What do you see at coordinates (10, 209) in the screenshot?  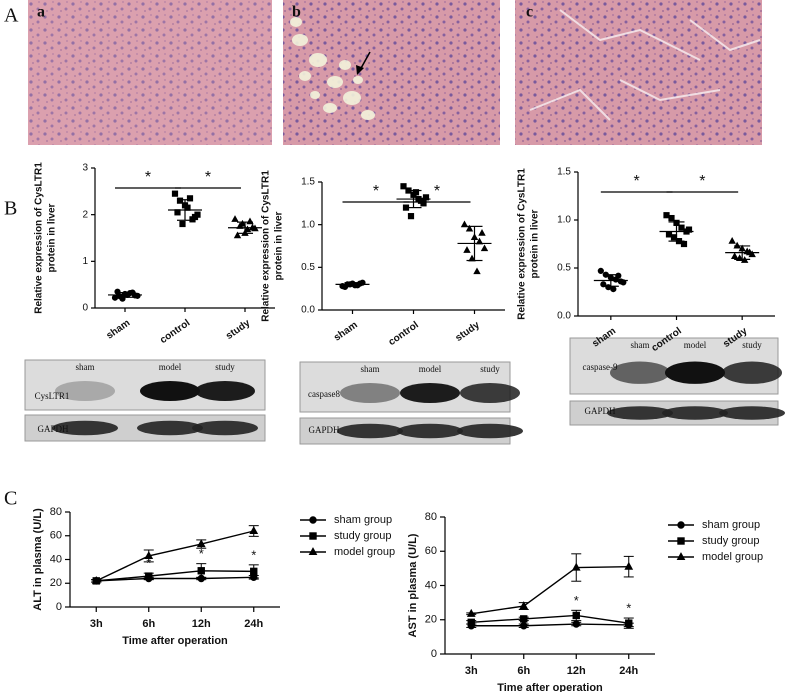 I see `panel-label: B` at bounding box center [10, 209].